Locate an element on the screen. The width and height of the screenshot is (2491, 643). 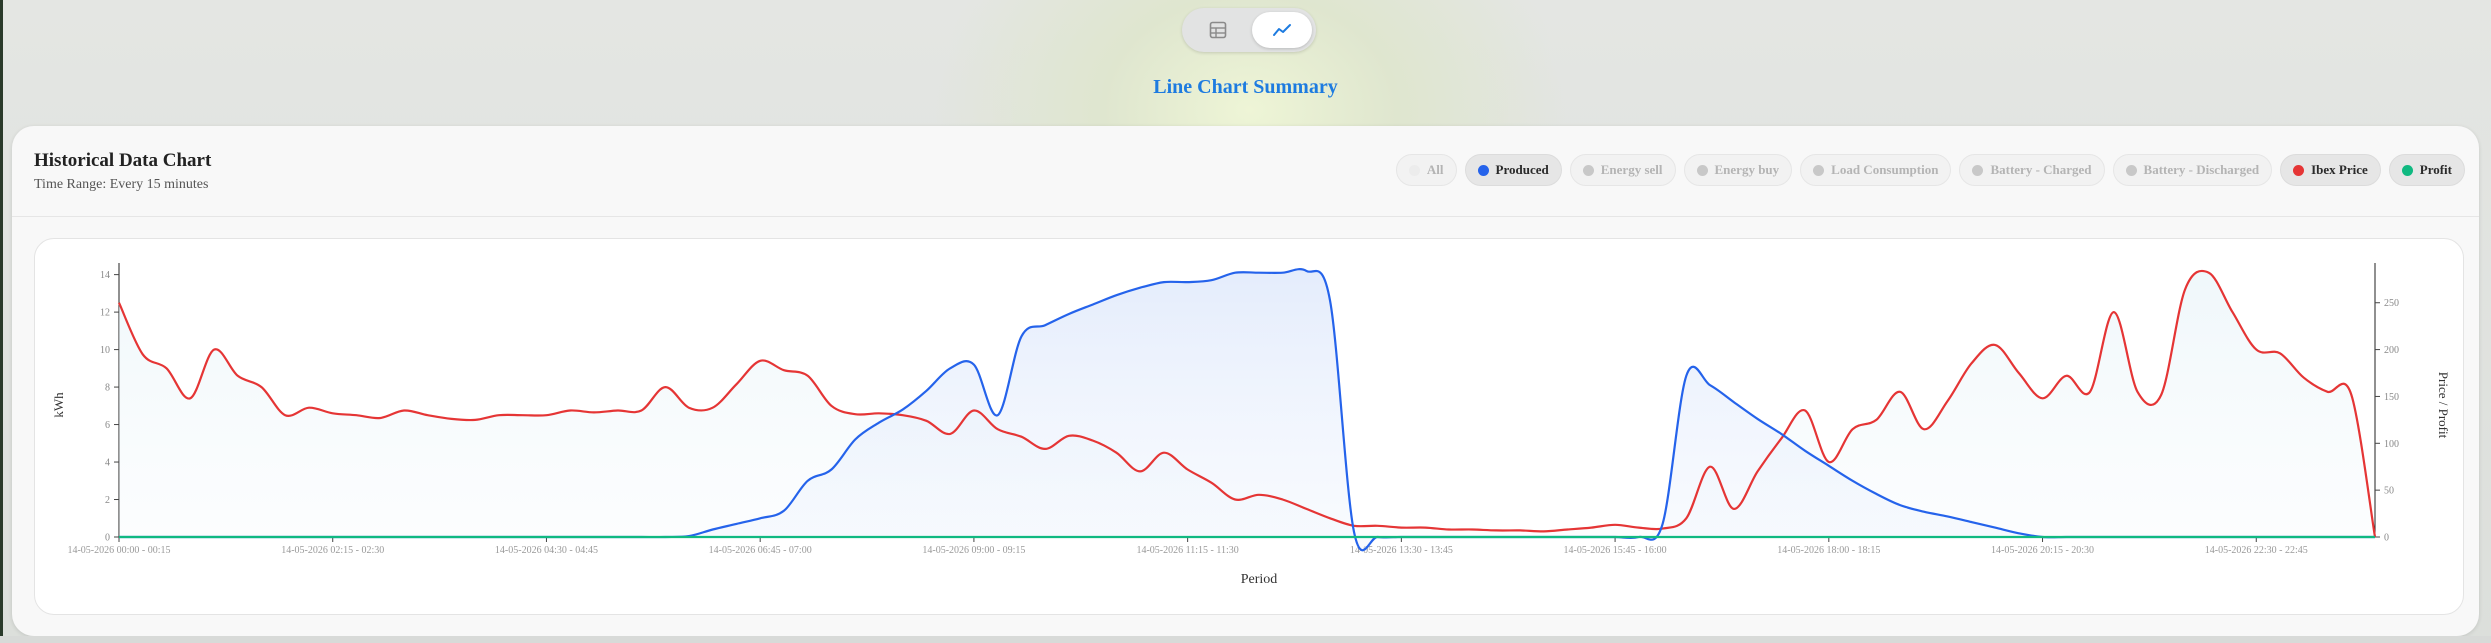
y-axis-right: 0 50 100 150 200 250 is located at coordinates (2386, 403).